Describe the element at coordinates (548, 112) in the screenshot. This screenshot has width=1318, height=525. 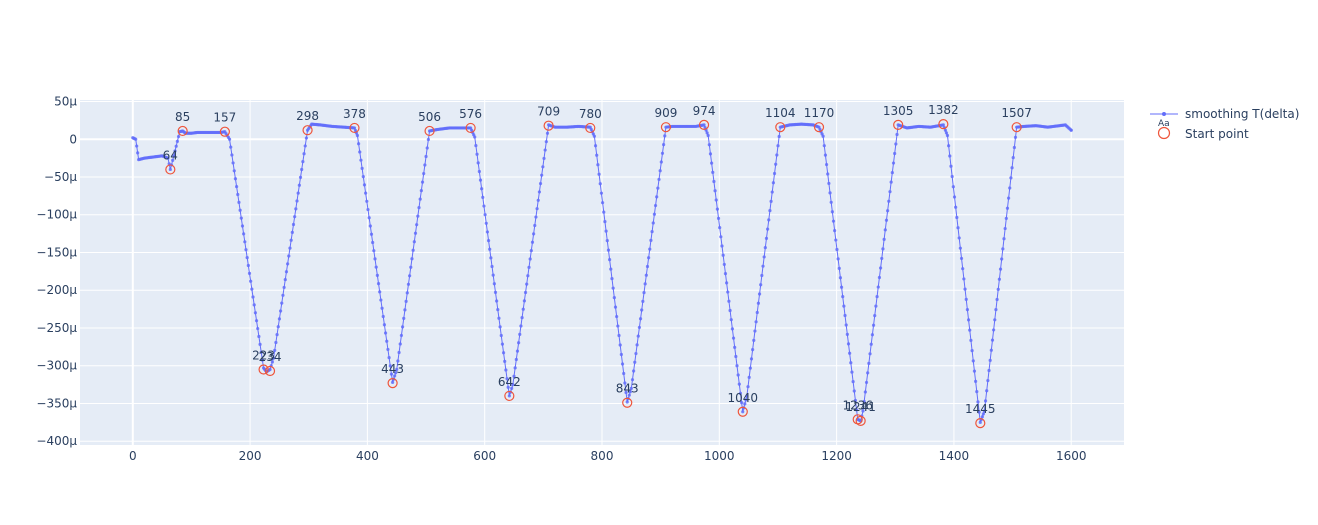
I see `point-label: 709` at that location.